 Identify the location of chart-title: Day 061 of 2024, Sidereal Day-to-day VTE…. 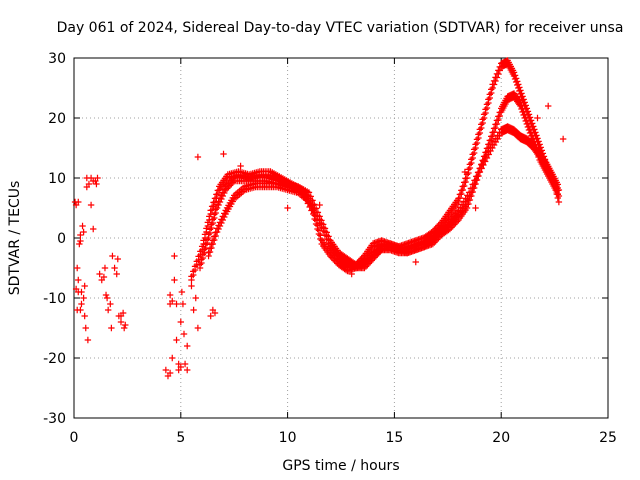
(340, 28).